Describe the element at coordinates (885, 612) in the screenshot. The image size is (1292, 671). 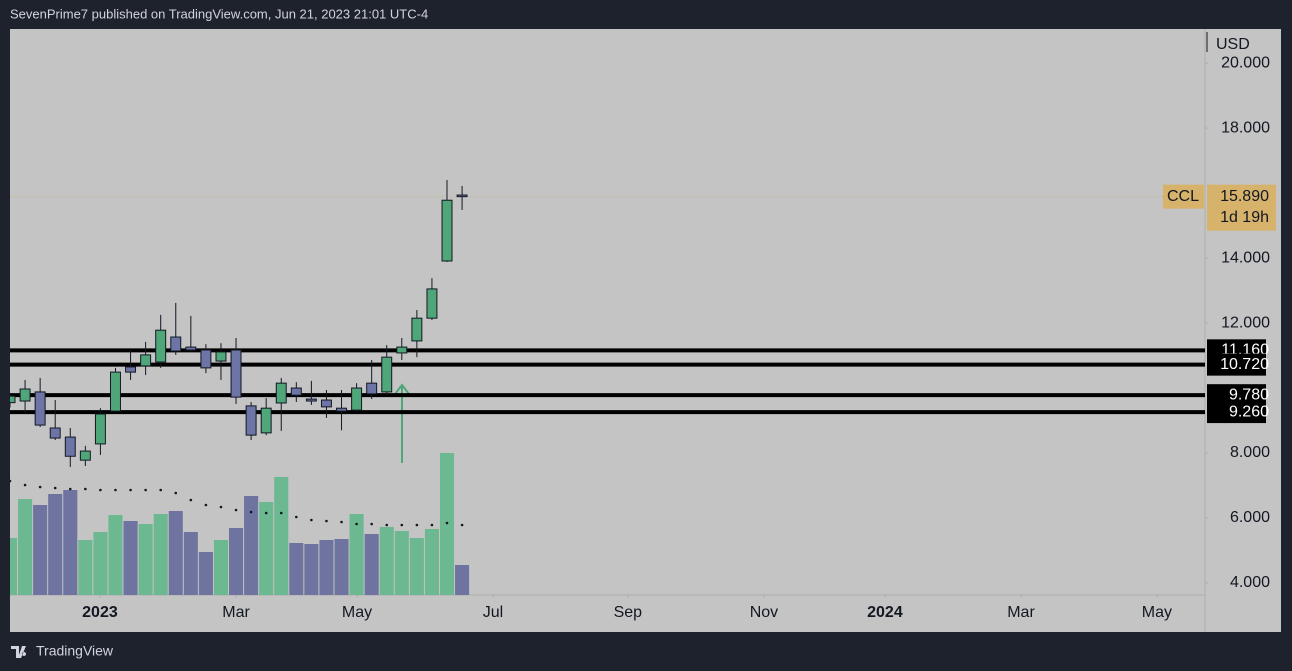
I see `x-tick-label: 2024` at that location.